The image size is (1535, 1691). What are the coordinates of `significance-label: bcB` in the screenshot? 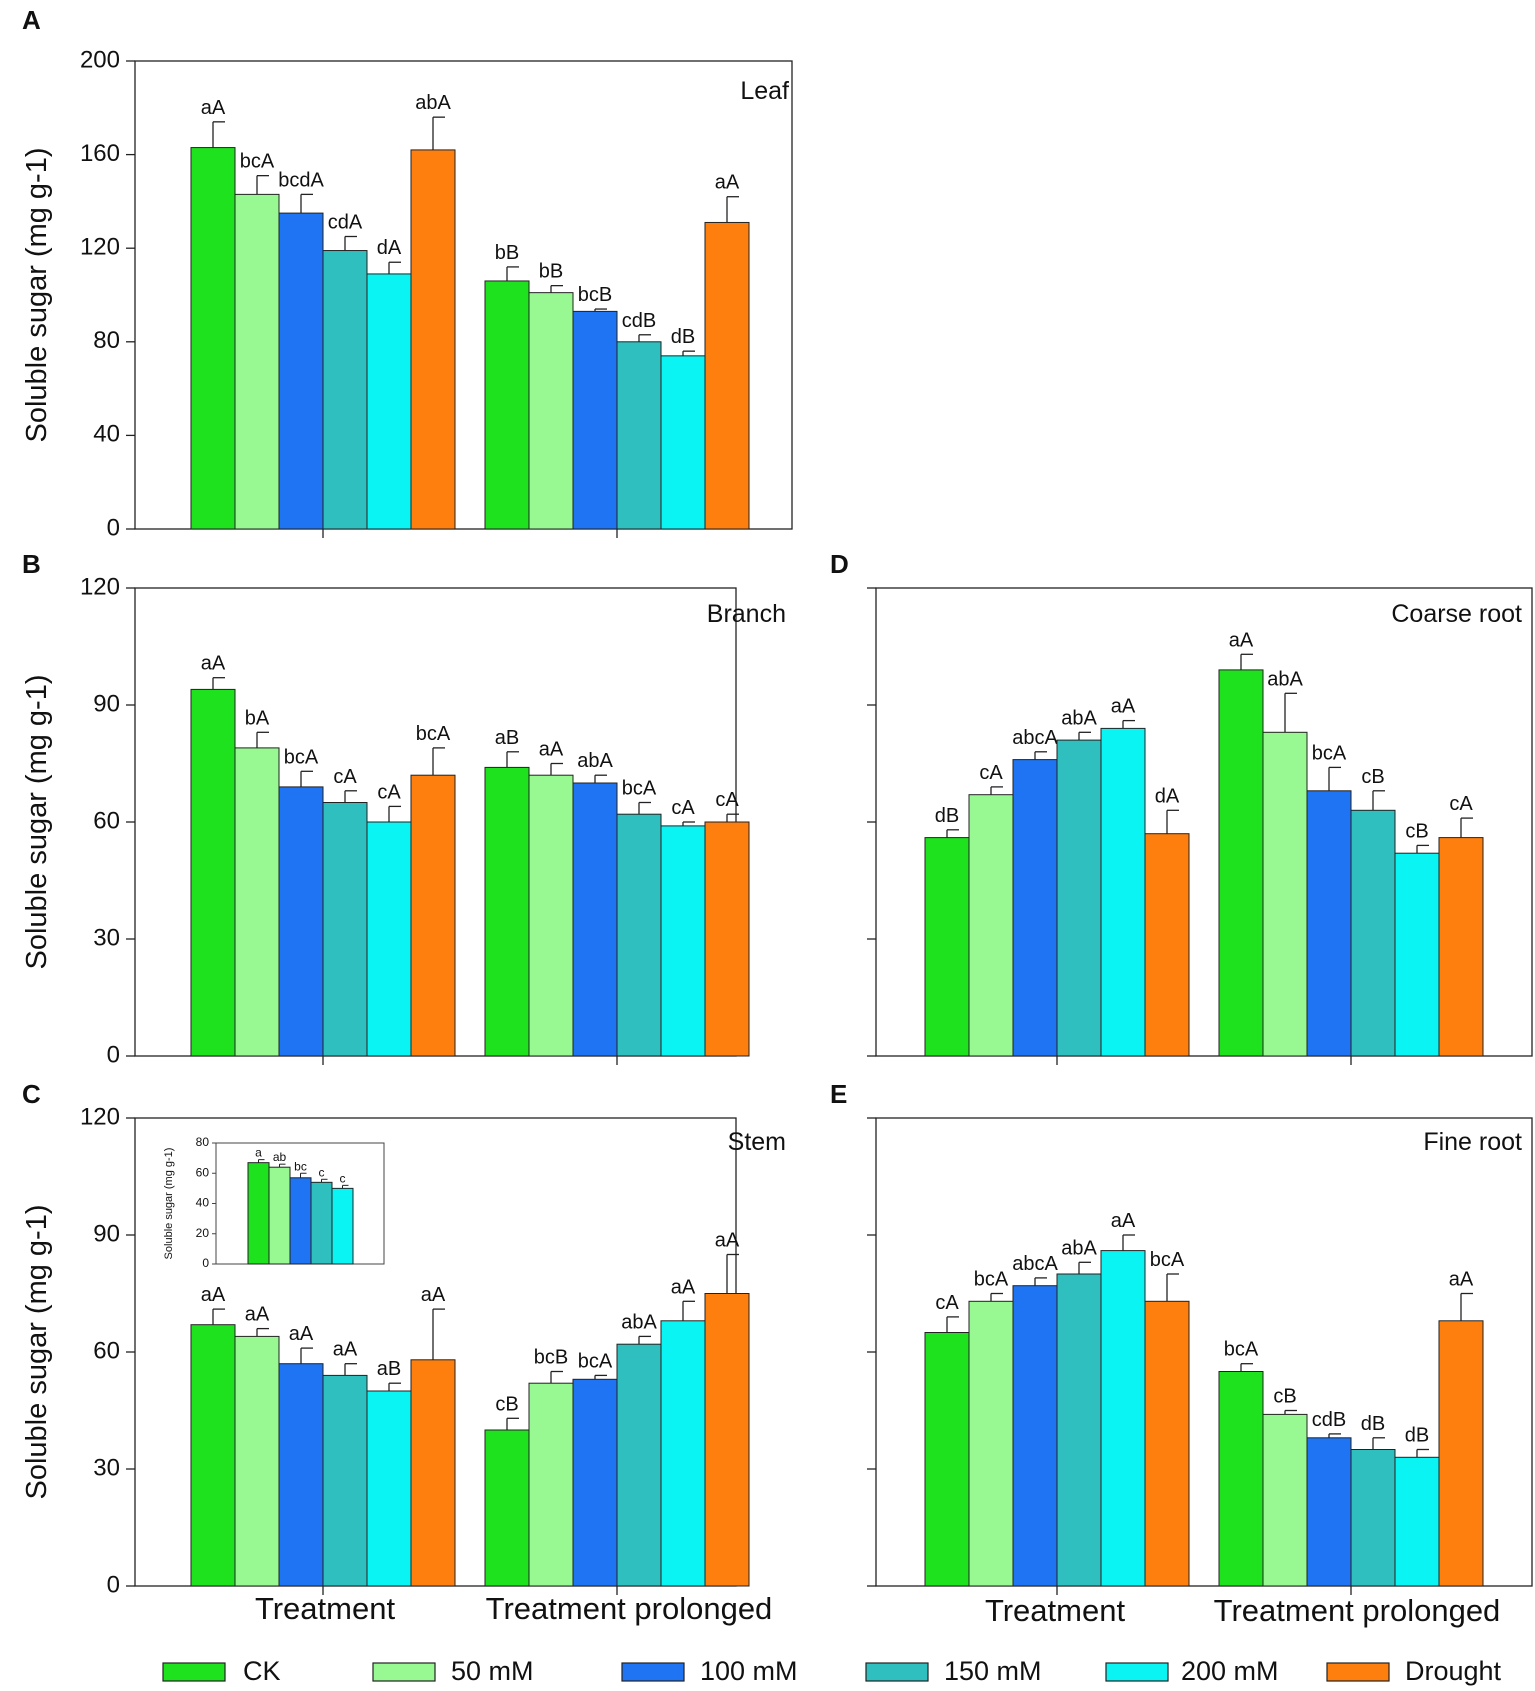 It's located at (551, 1358).